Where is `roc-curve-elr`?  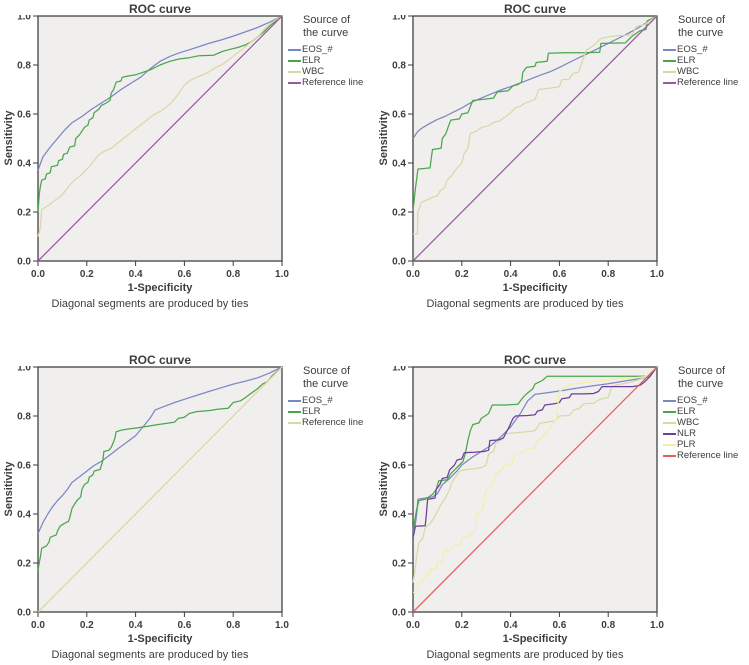
roc-curve-elr is located at coordinates (535, 113).